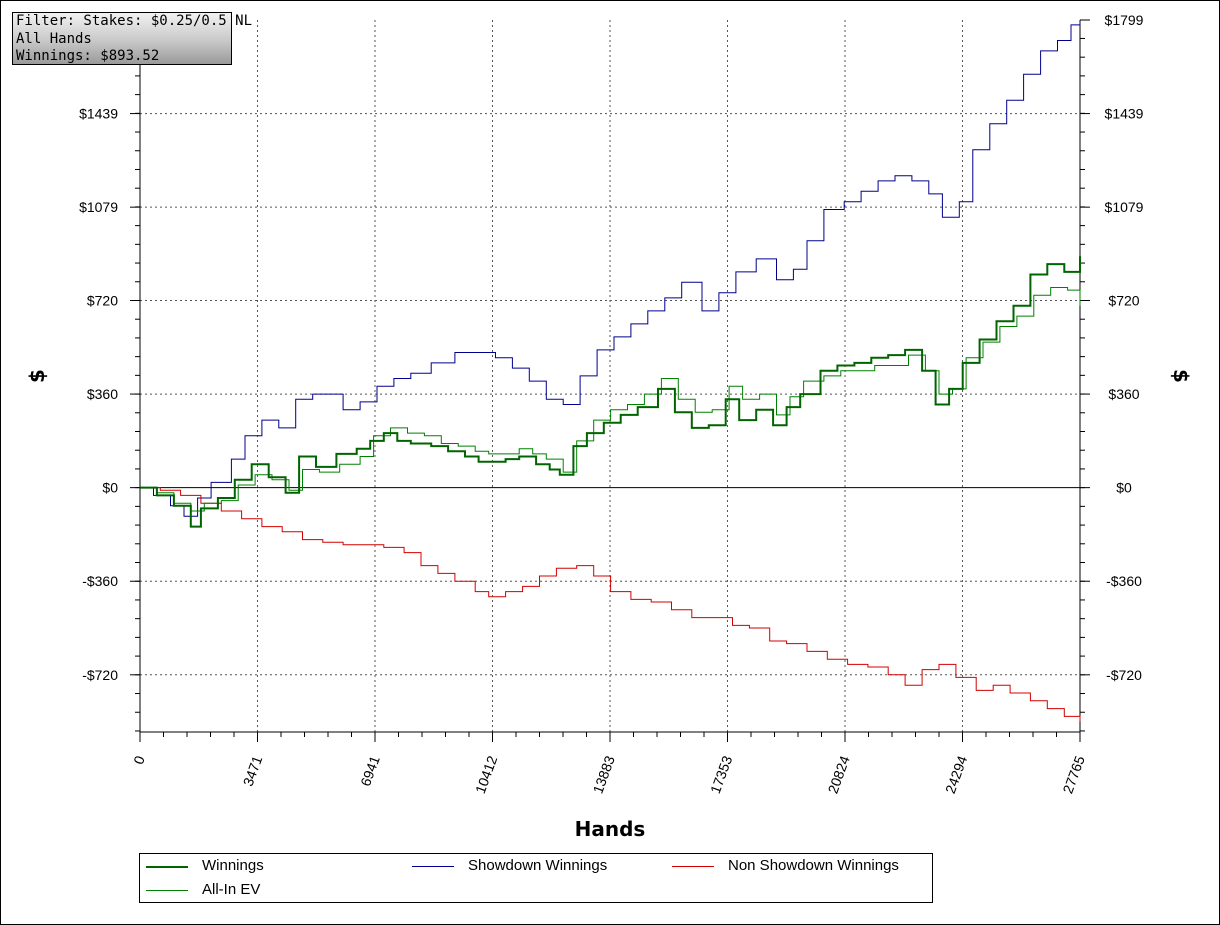  What do you see at coordinates (1124, 488) in the screenshot?
I see `y-tick-label-right: $0` at bounding box center [1124, 488].